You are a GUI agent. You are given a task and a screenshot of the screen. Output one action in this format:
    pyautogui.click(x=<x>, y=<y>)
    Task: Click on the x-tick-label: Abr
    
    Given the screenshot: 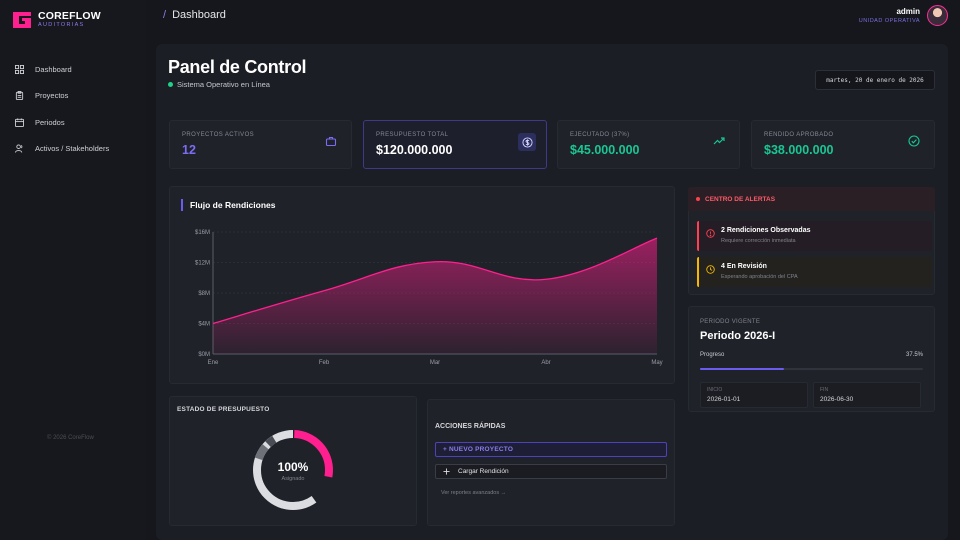 What is the action you would take?
    pyautogui.click(x=545, y=363)
    